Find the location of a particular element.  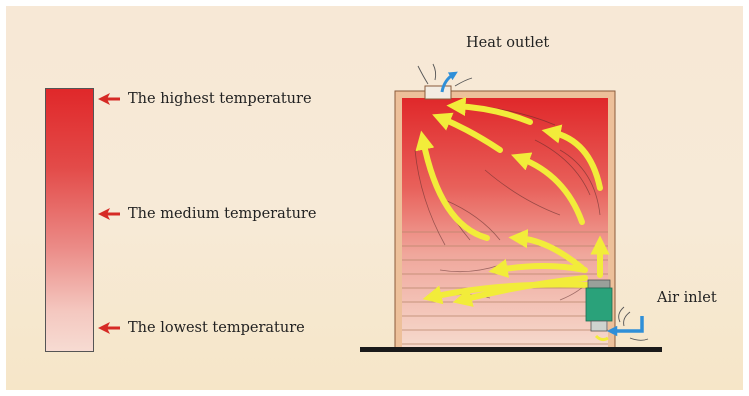

floor-line is located at coordinates (511, 349).